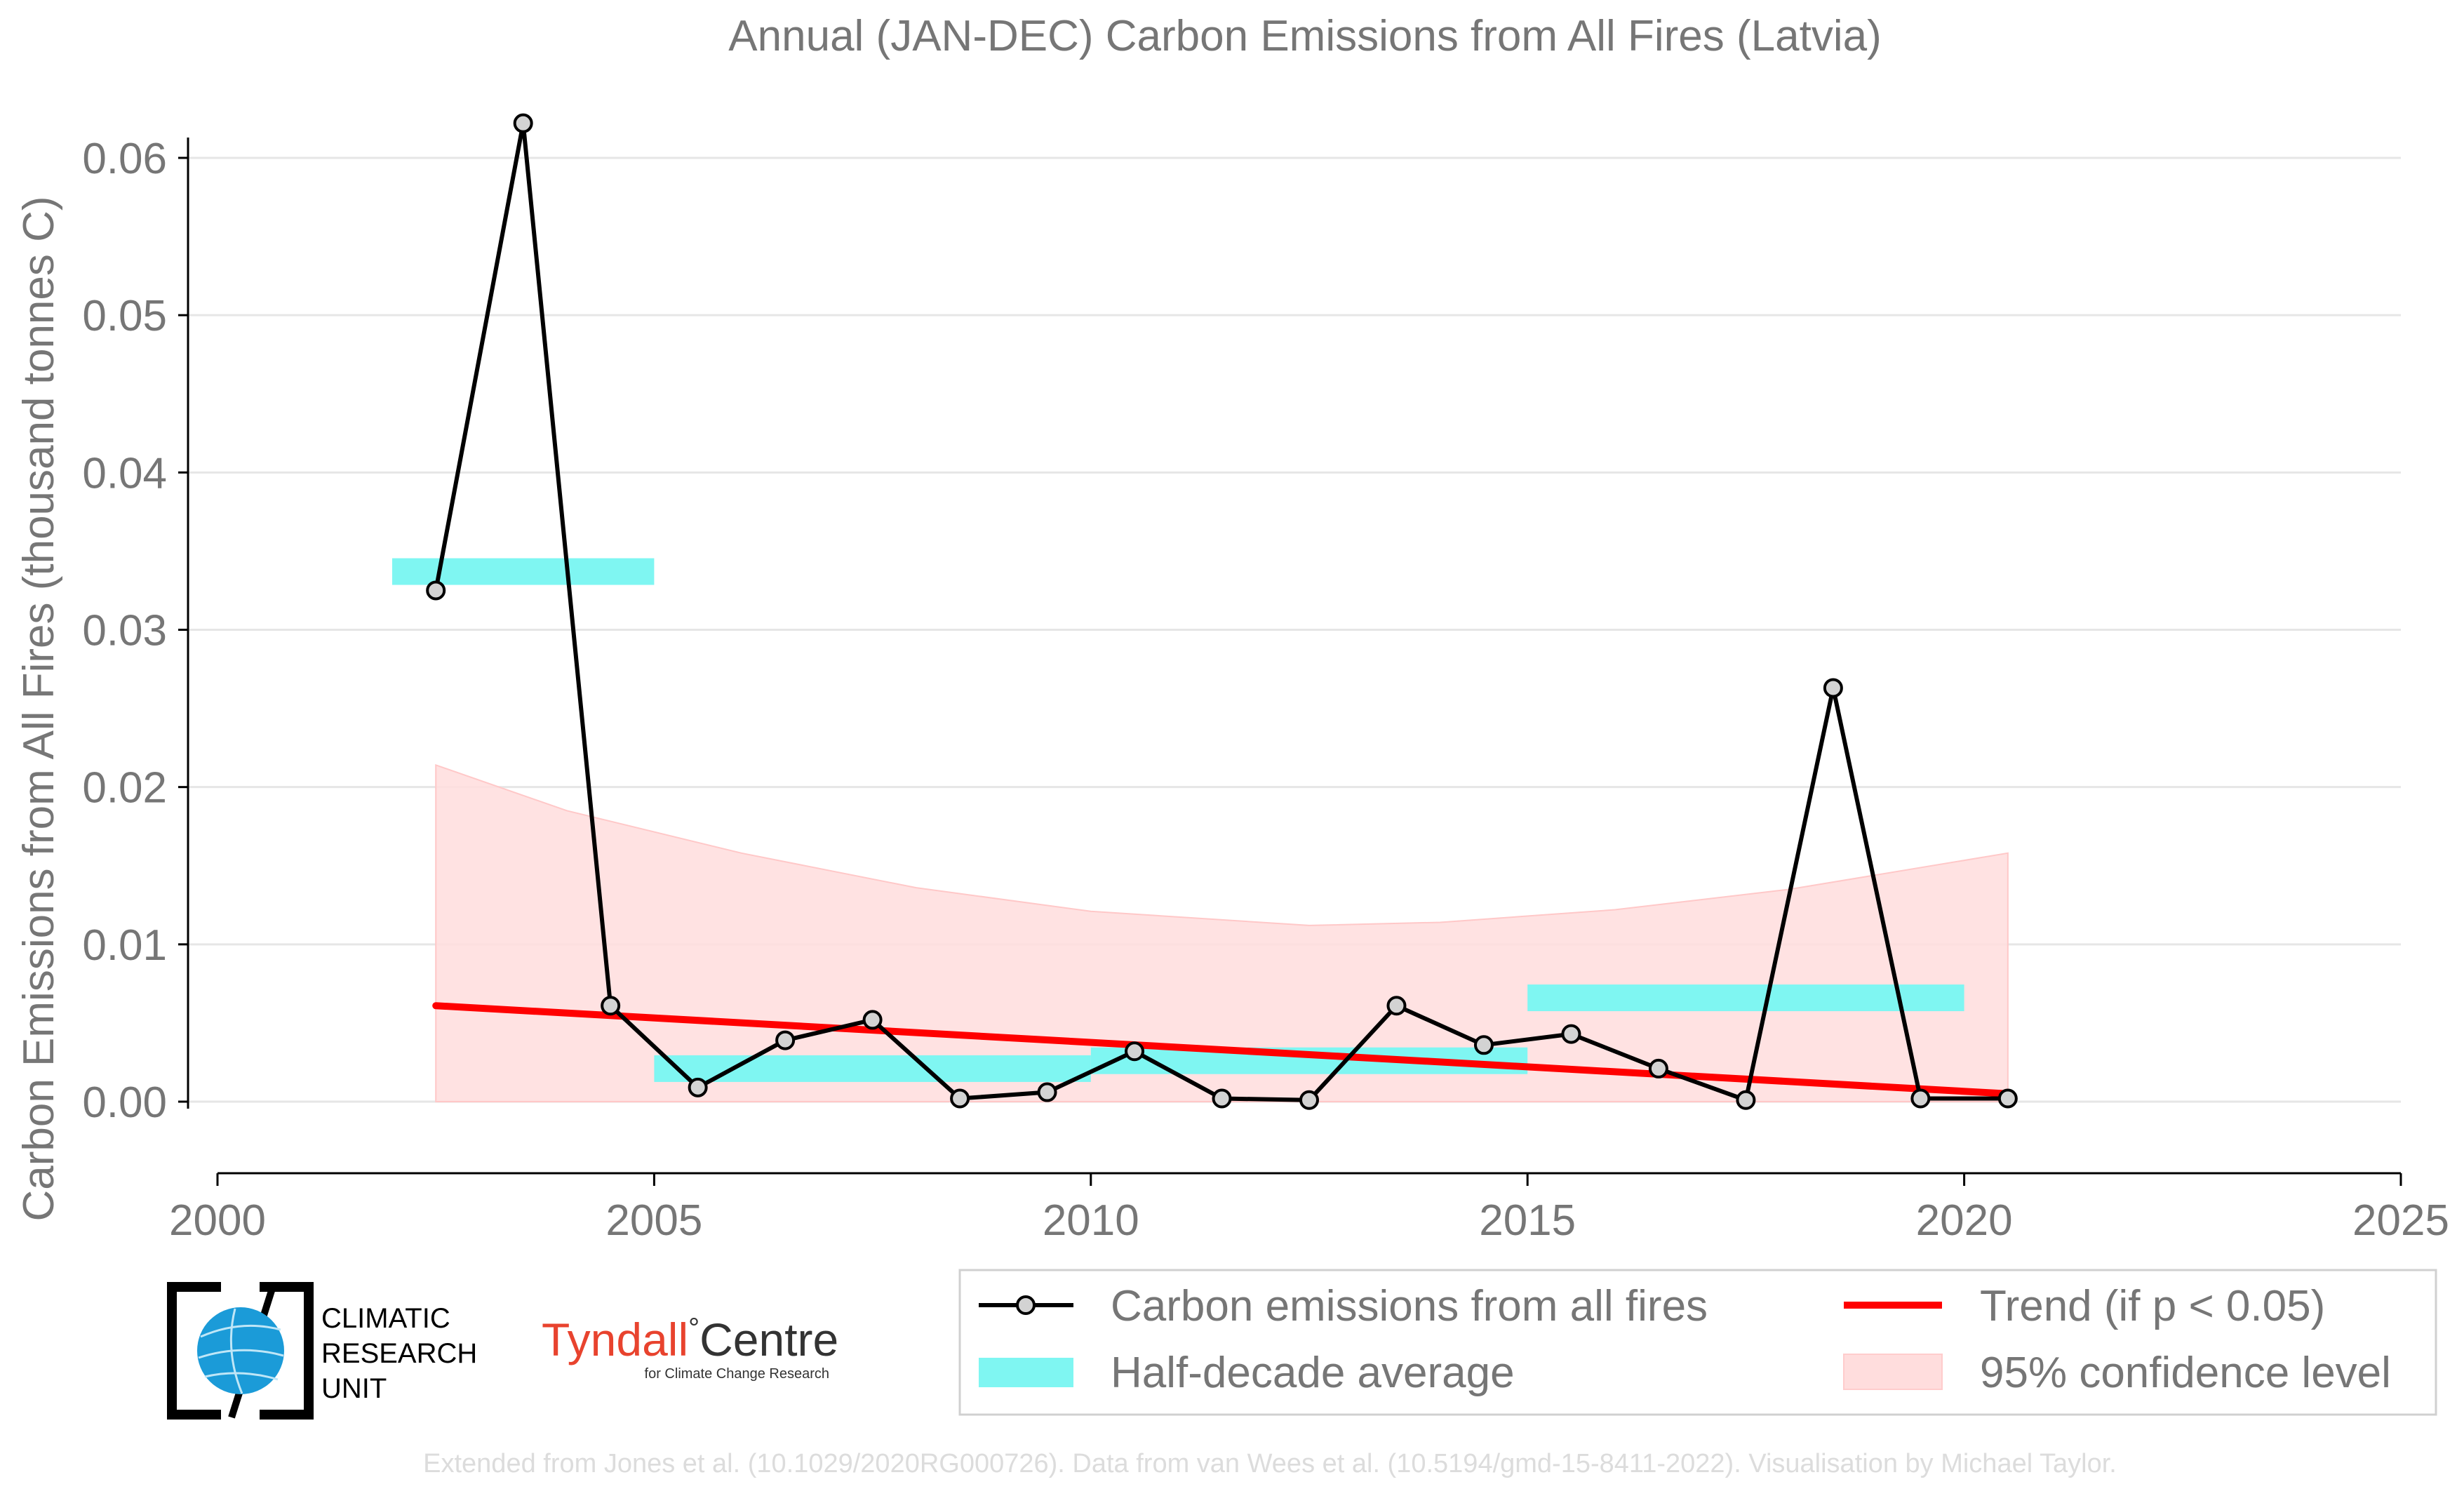 The height and width of the screenshot is (1496, 2464). I want to click on trend-line-group, so click(1221, 1049).